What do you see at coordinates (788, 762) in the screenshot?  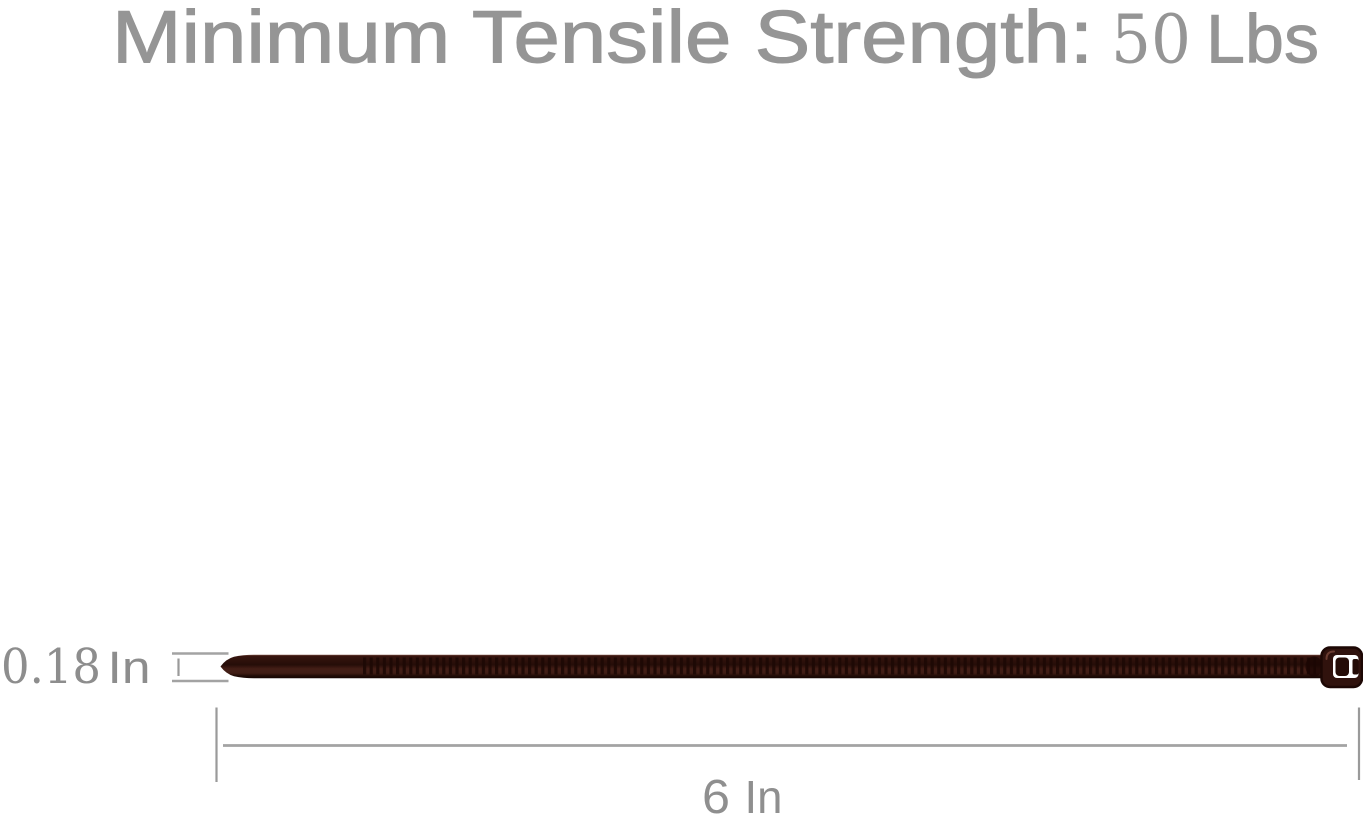 I see `length-annotation: 6 In` at bounding box center [788, 762].